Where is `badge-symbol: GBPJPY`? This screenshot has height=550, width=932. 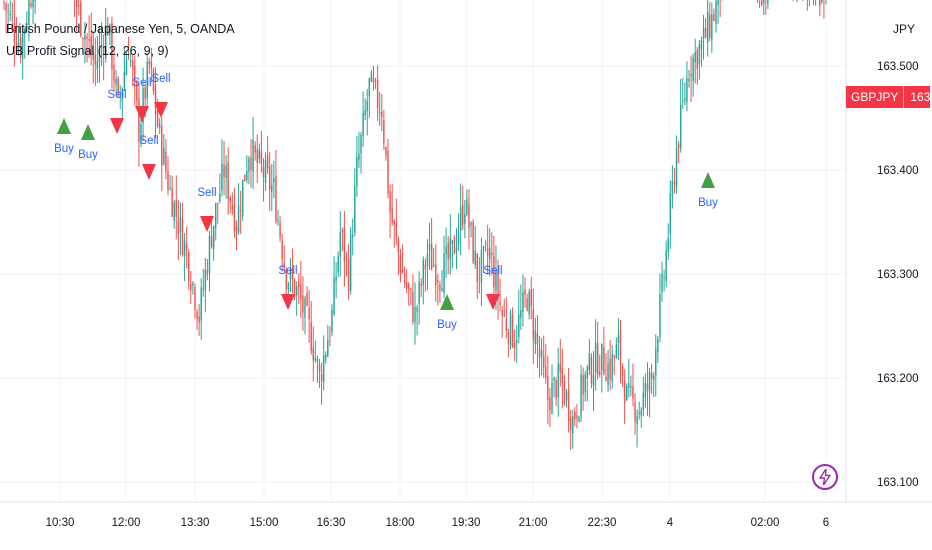 badge-symbol: GBPJPY is located at coordinates (875, 97).